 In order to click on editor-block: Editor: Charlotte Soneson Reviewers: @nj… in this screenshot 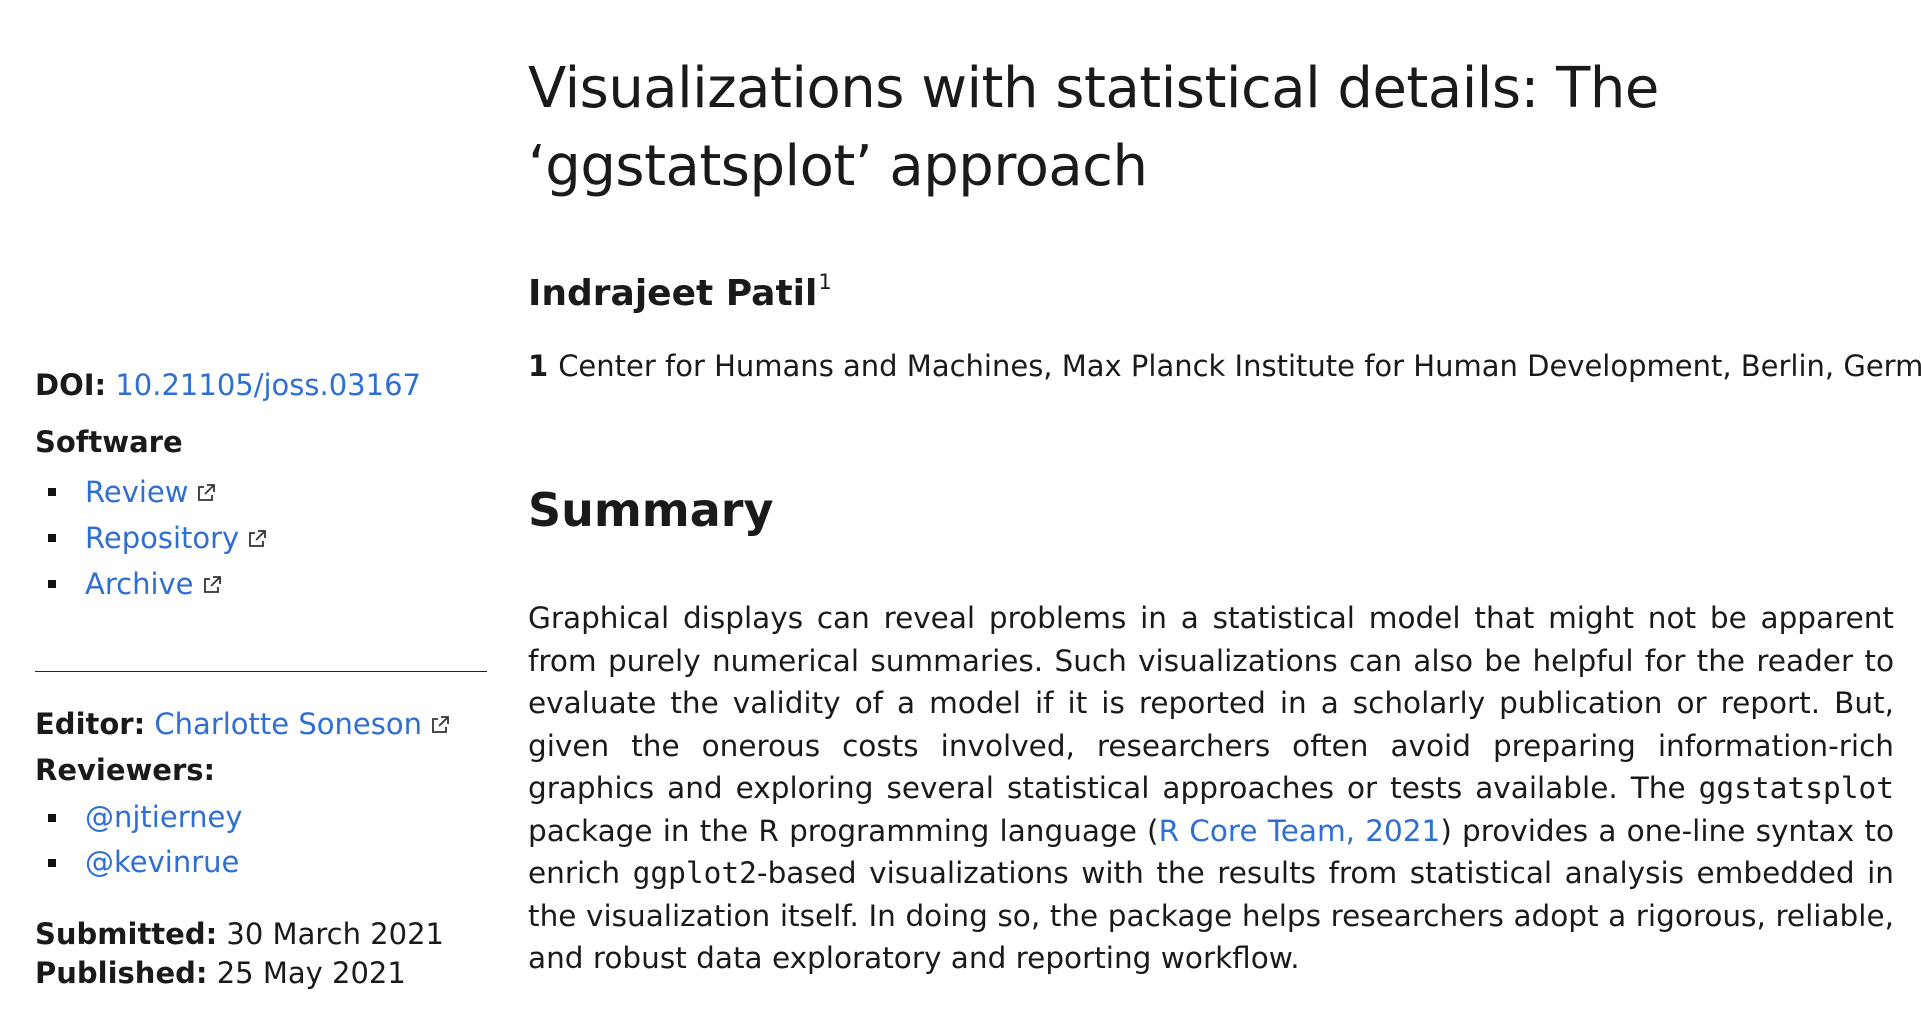, I will do `click(262, 847)`.